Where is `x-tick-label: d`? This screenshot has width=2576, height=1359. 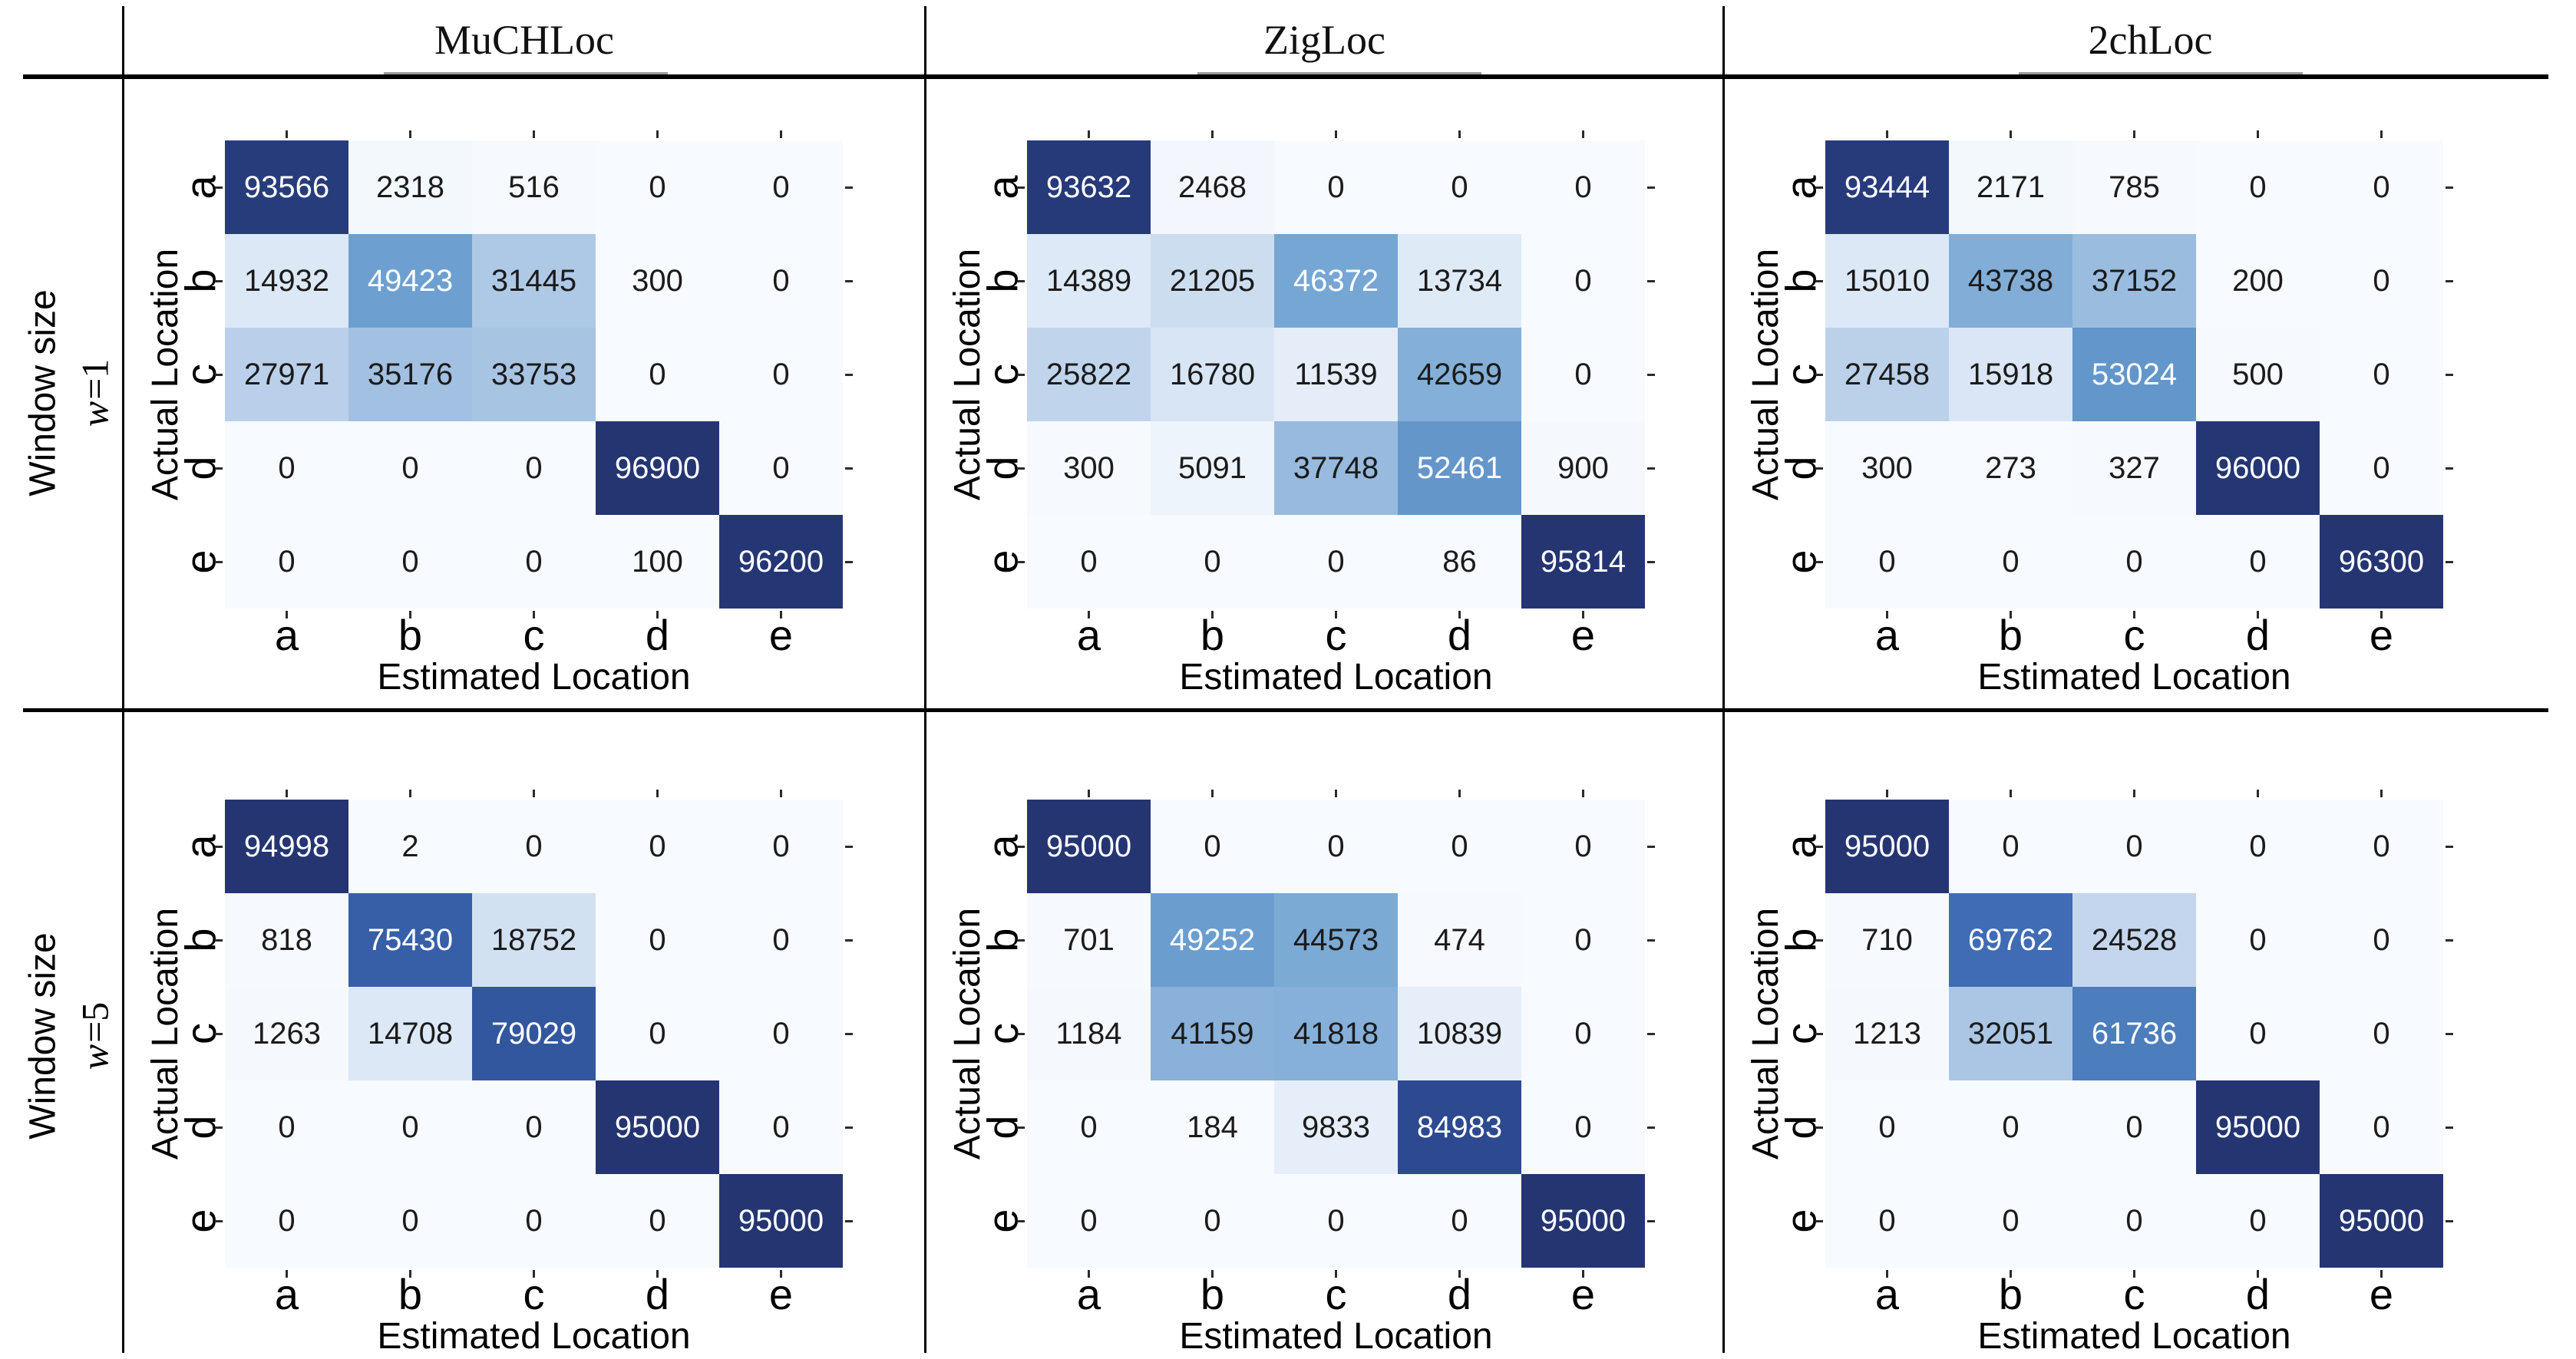
x-tick-label: d is located at coordinates (2258, 1294).